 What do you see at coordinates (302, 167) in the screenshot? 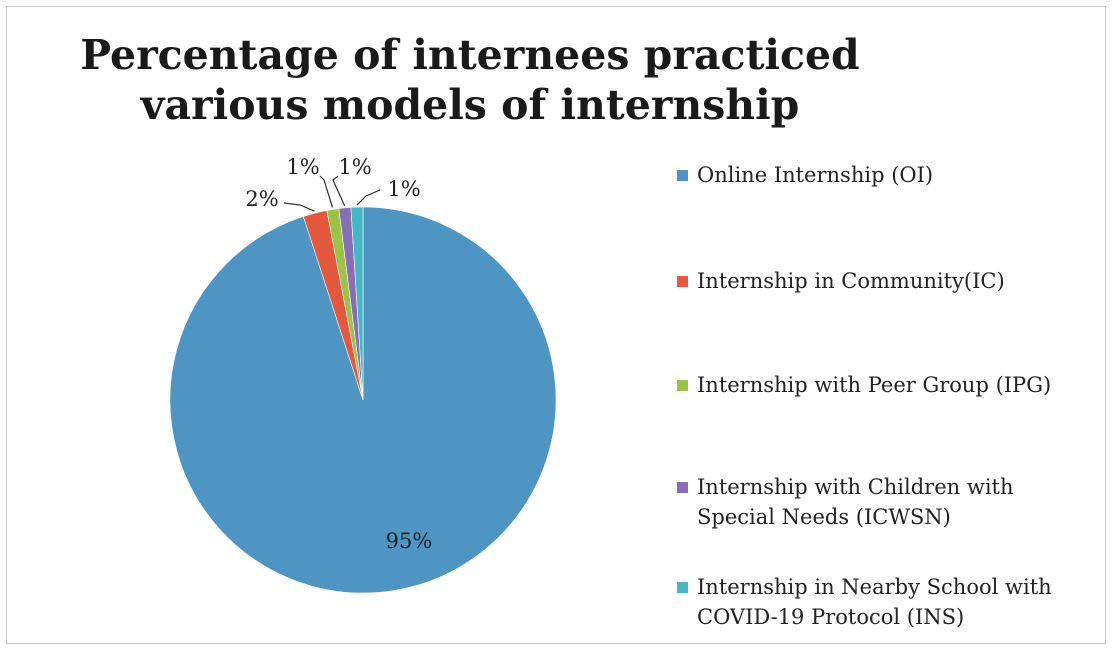
I see `data-label-ipg: 1%` at bounding box center [302, 167].